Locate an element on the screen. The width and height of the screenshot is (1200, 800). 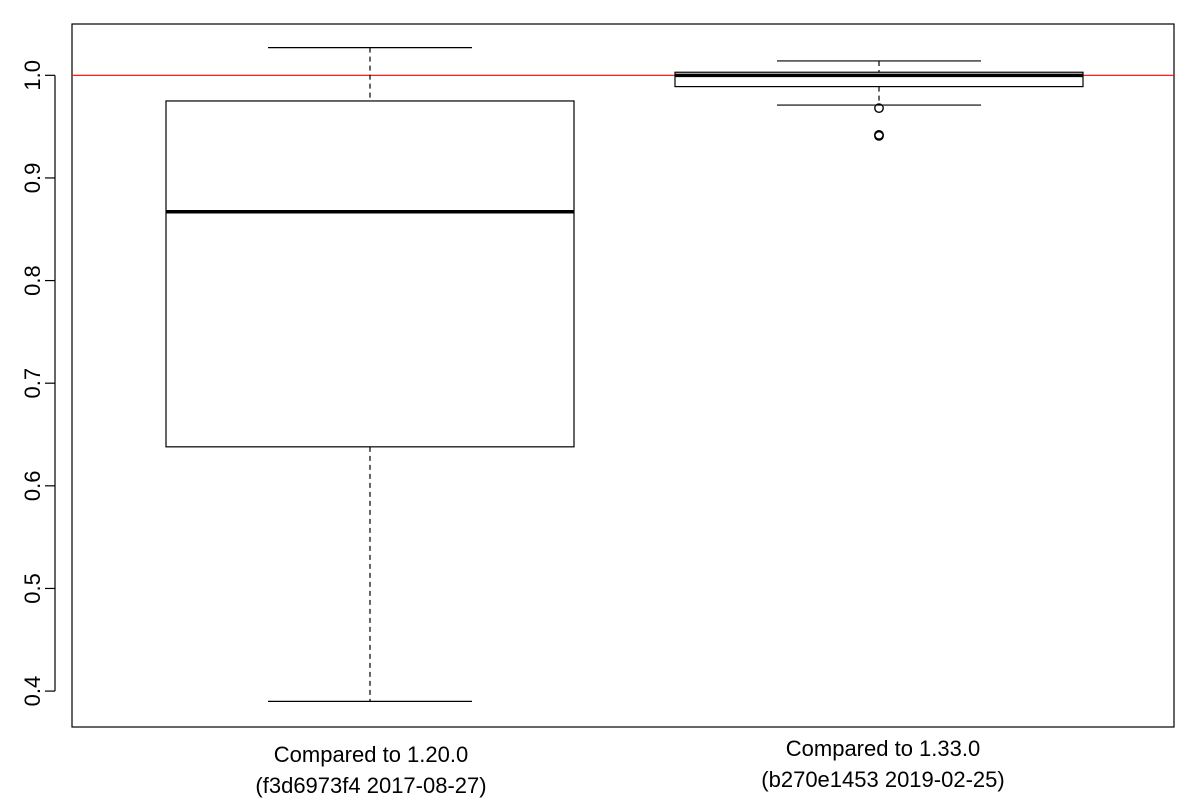
y-tick-label: 0.5 is located at coordinates (32, 588).